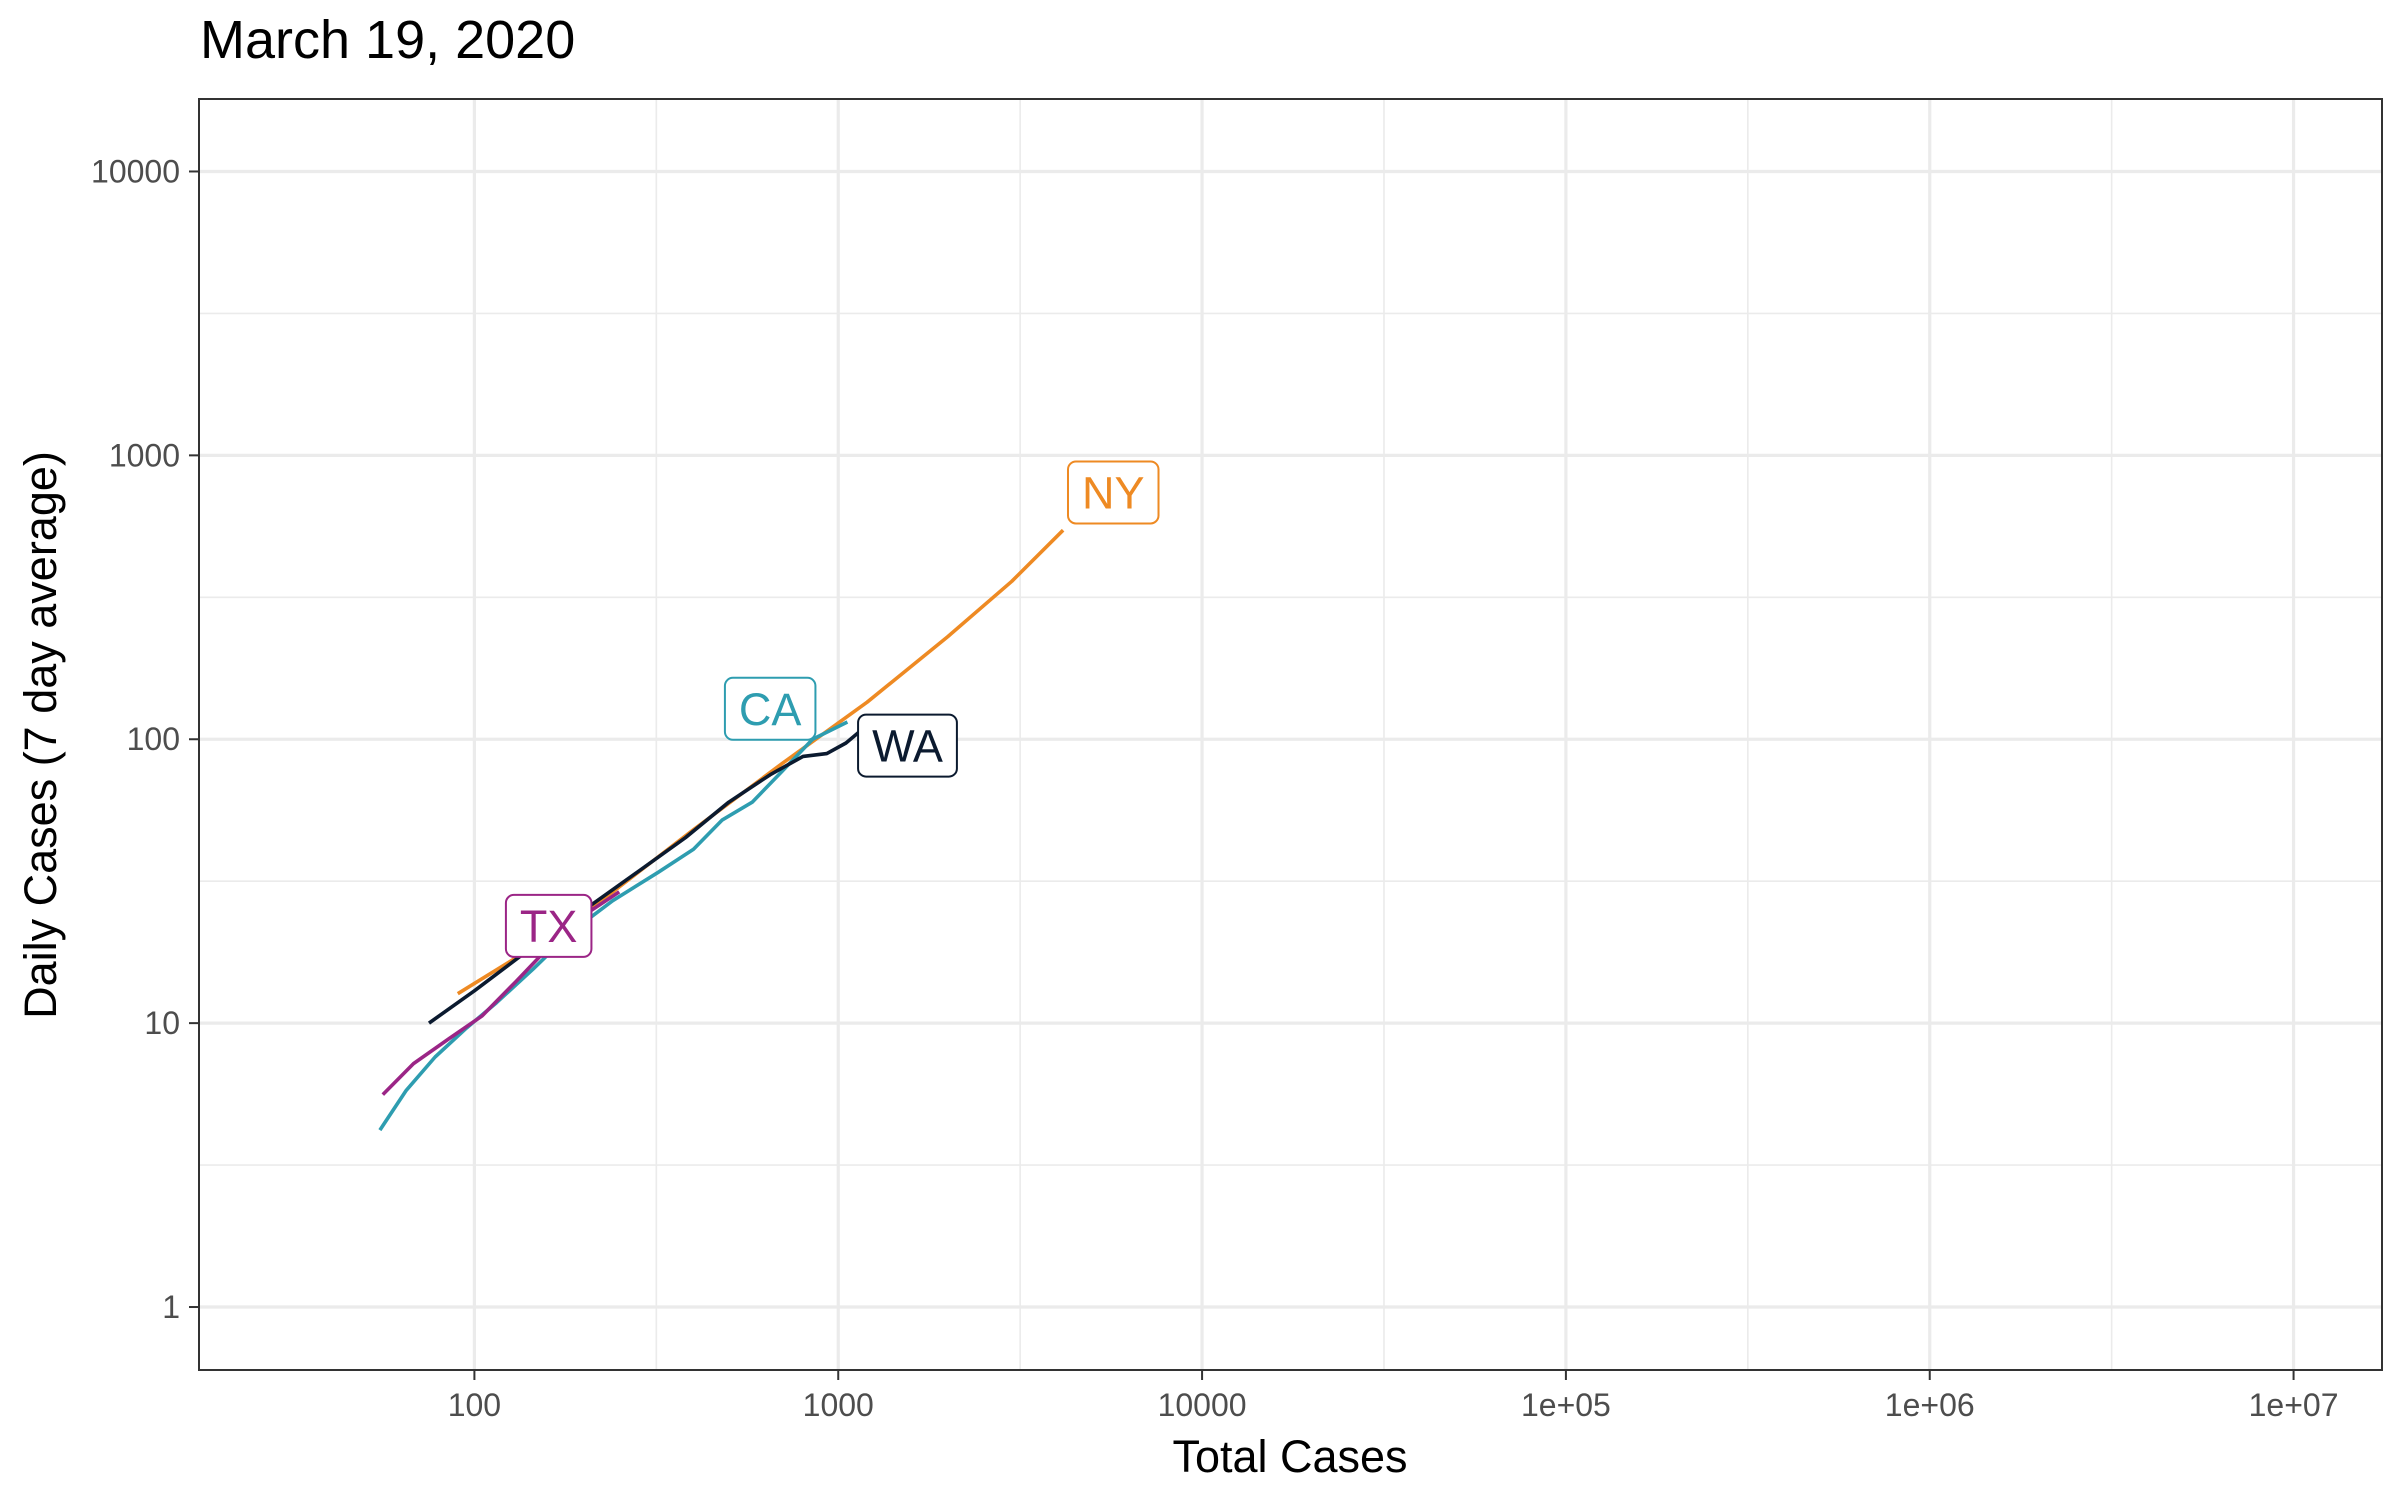 This screenshot has height=1500, width=2400. I want to click on series-labels: NY CA WA TX, so click(832, 709).